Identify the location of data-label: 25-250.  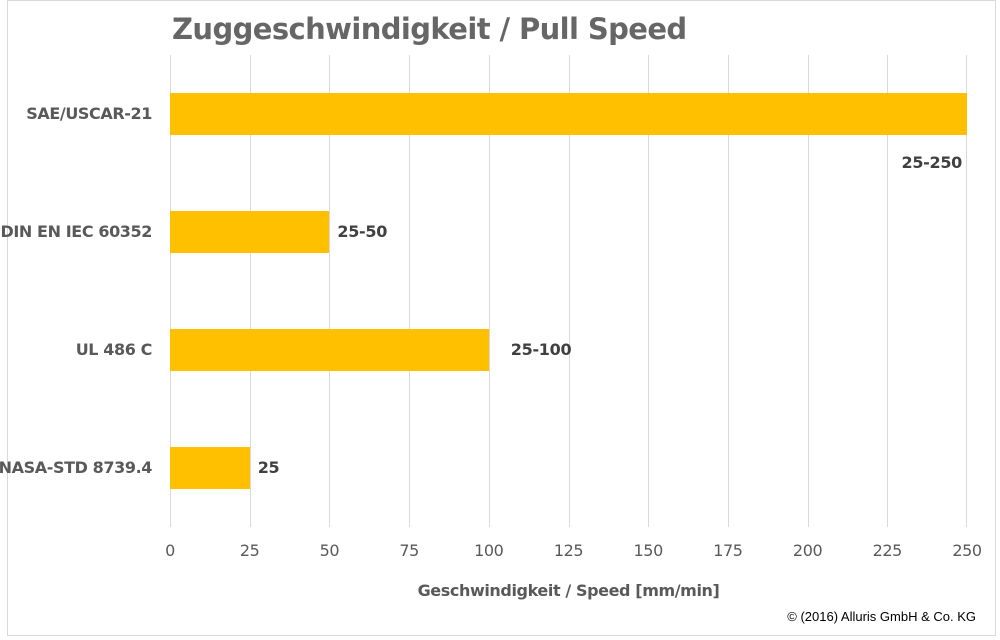
(931, 162).